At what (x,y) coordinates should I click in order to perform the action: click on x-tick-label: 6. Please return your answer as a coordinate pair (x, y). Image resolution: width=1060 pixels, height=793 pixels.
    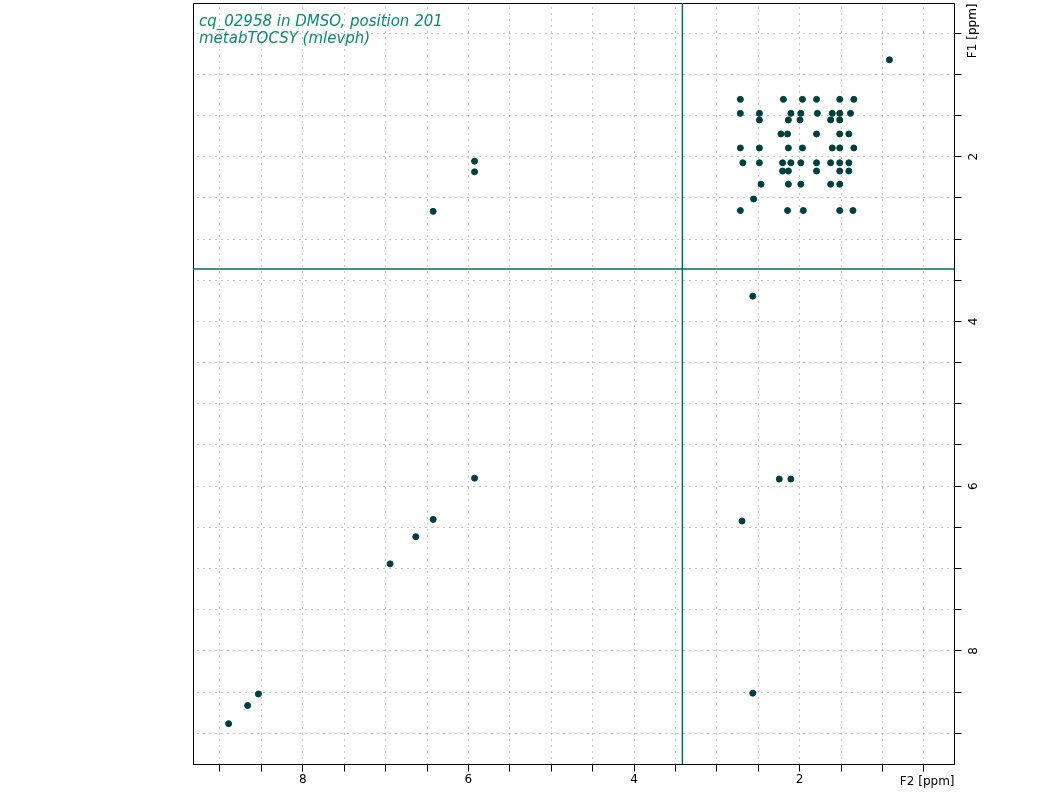
    Looking at the image, I should click on (468, 778).